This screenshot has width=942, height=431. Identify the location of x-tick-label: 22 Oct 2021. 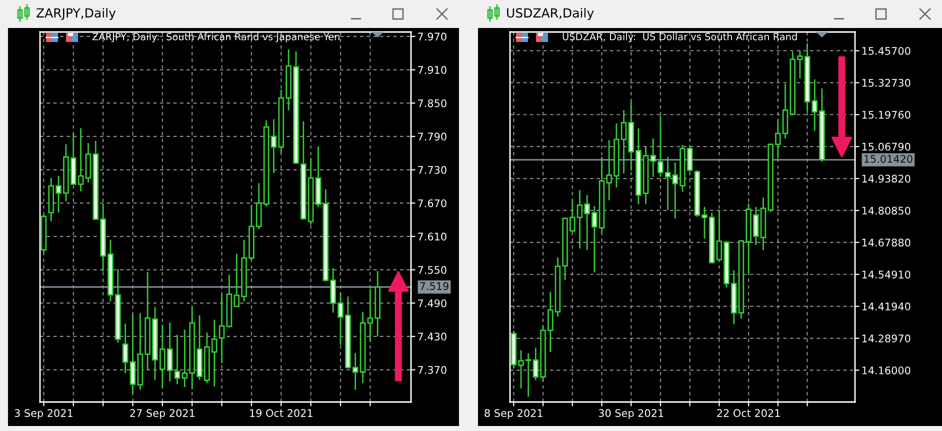
(748, 413).